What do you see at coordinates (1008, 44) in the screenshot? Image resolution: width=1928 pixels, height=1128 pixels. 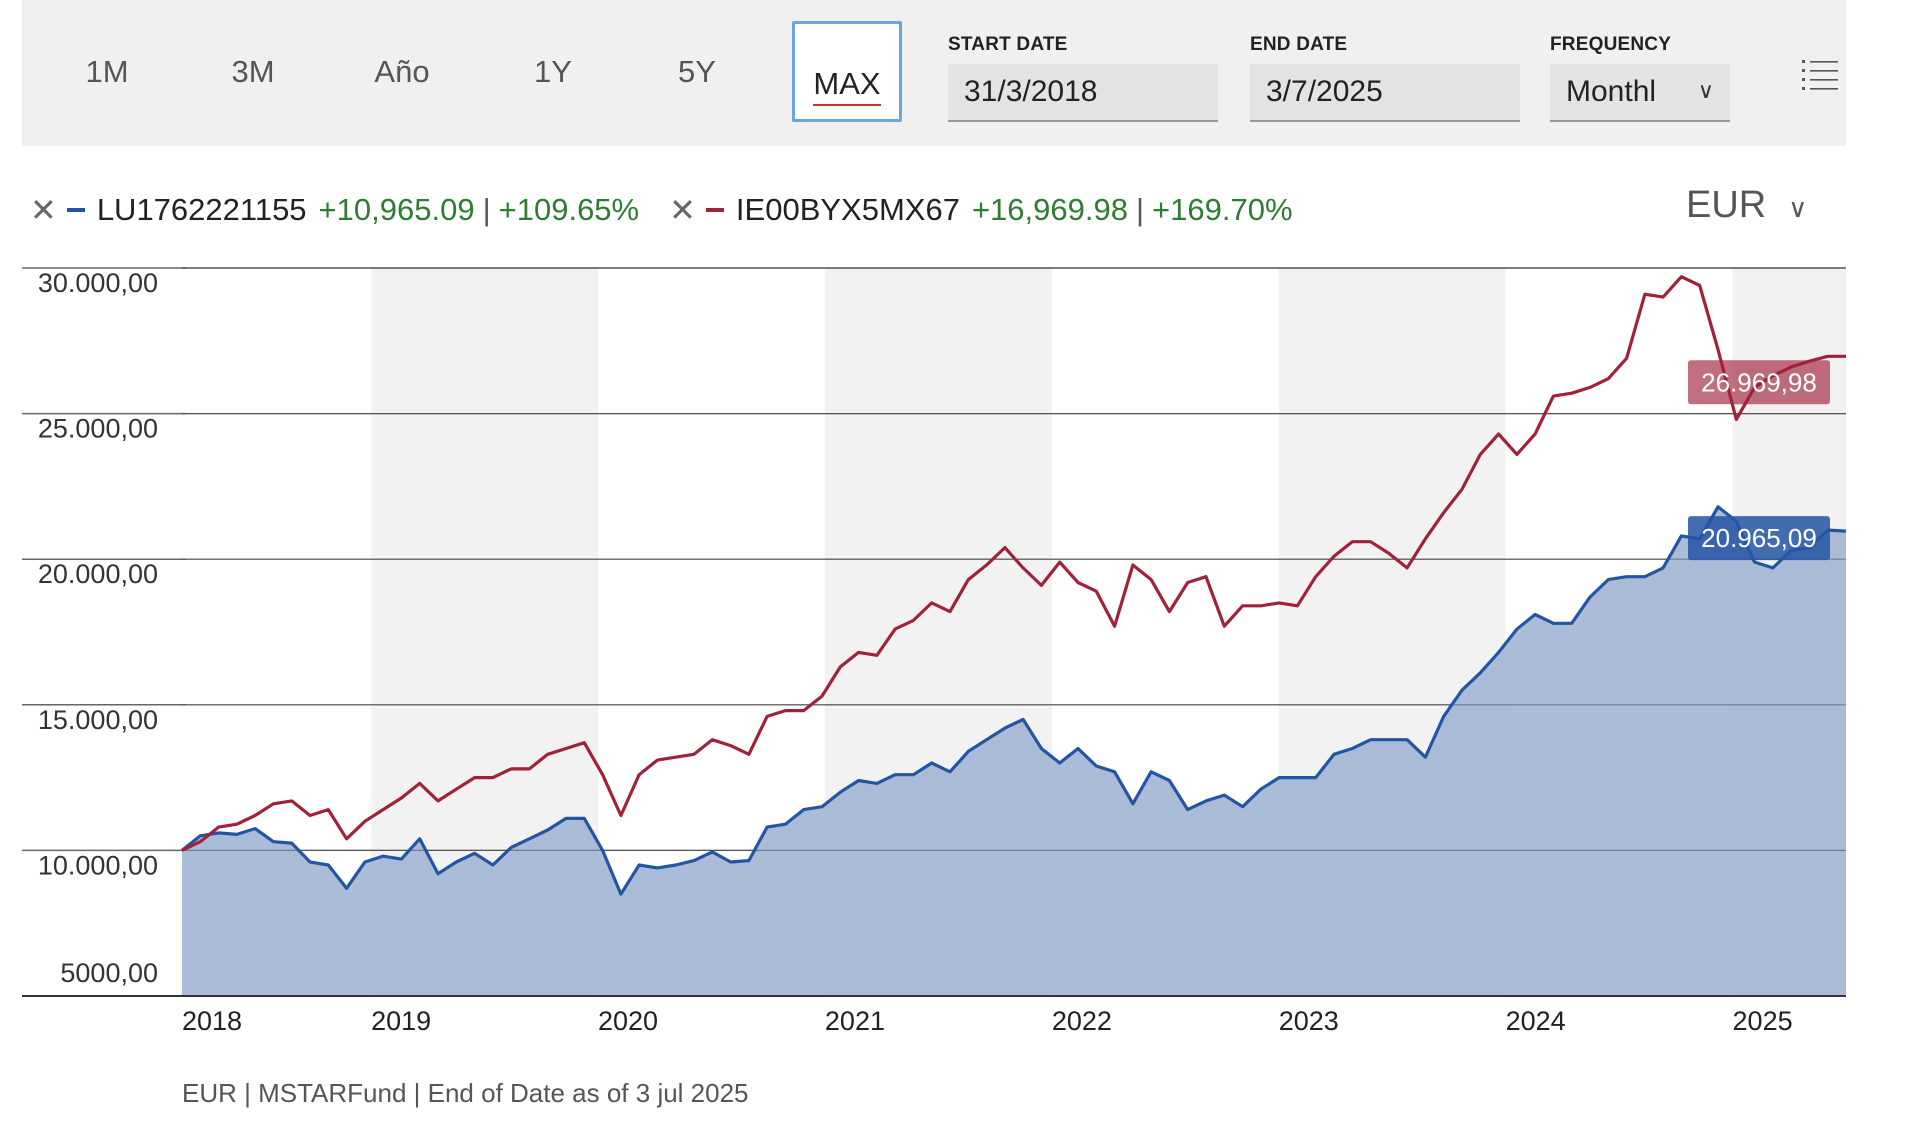 I see `start-date-label: START DATE` at bounding box center [1008, 44].